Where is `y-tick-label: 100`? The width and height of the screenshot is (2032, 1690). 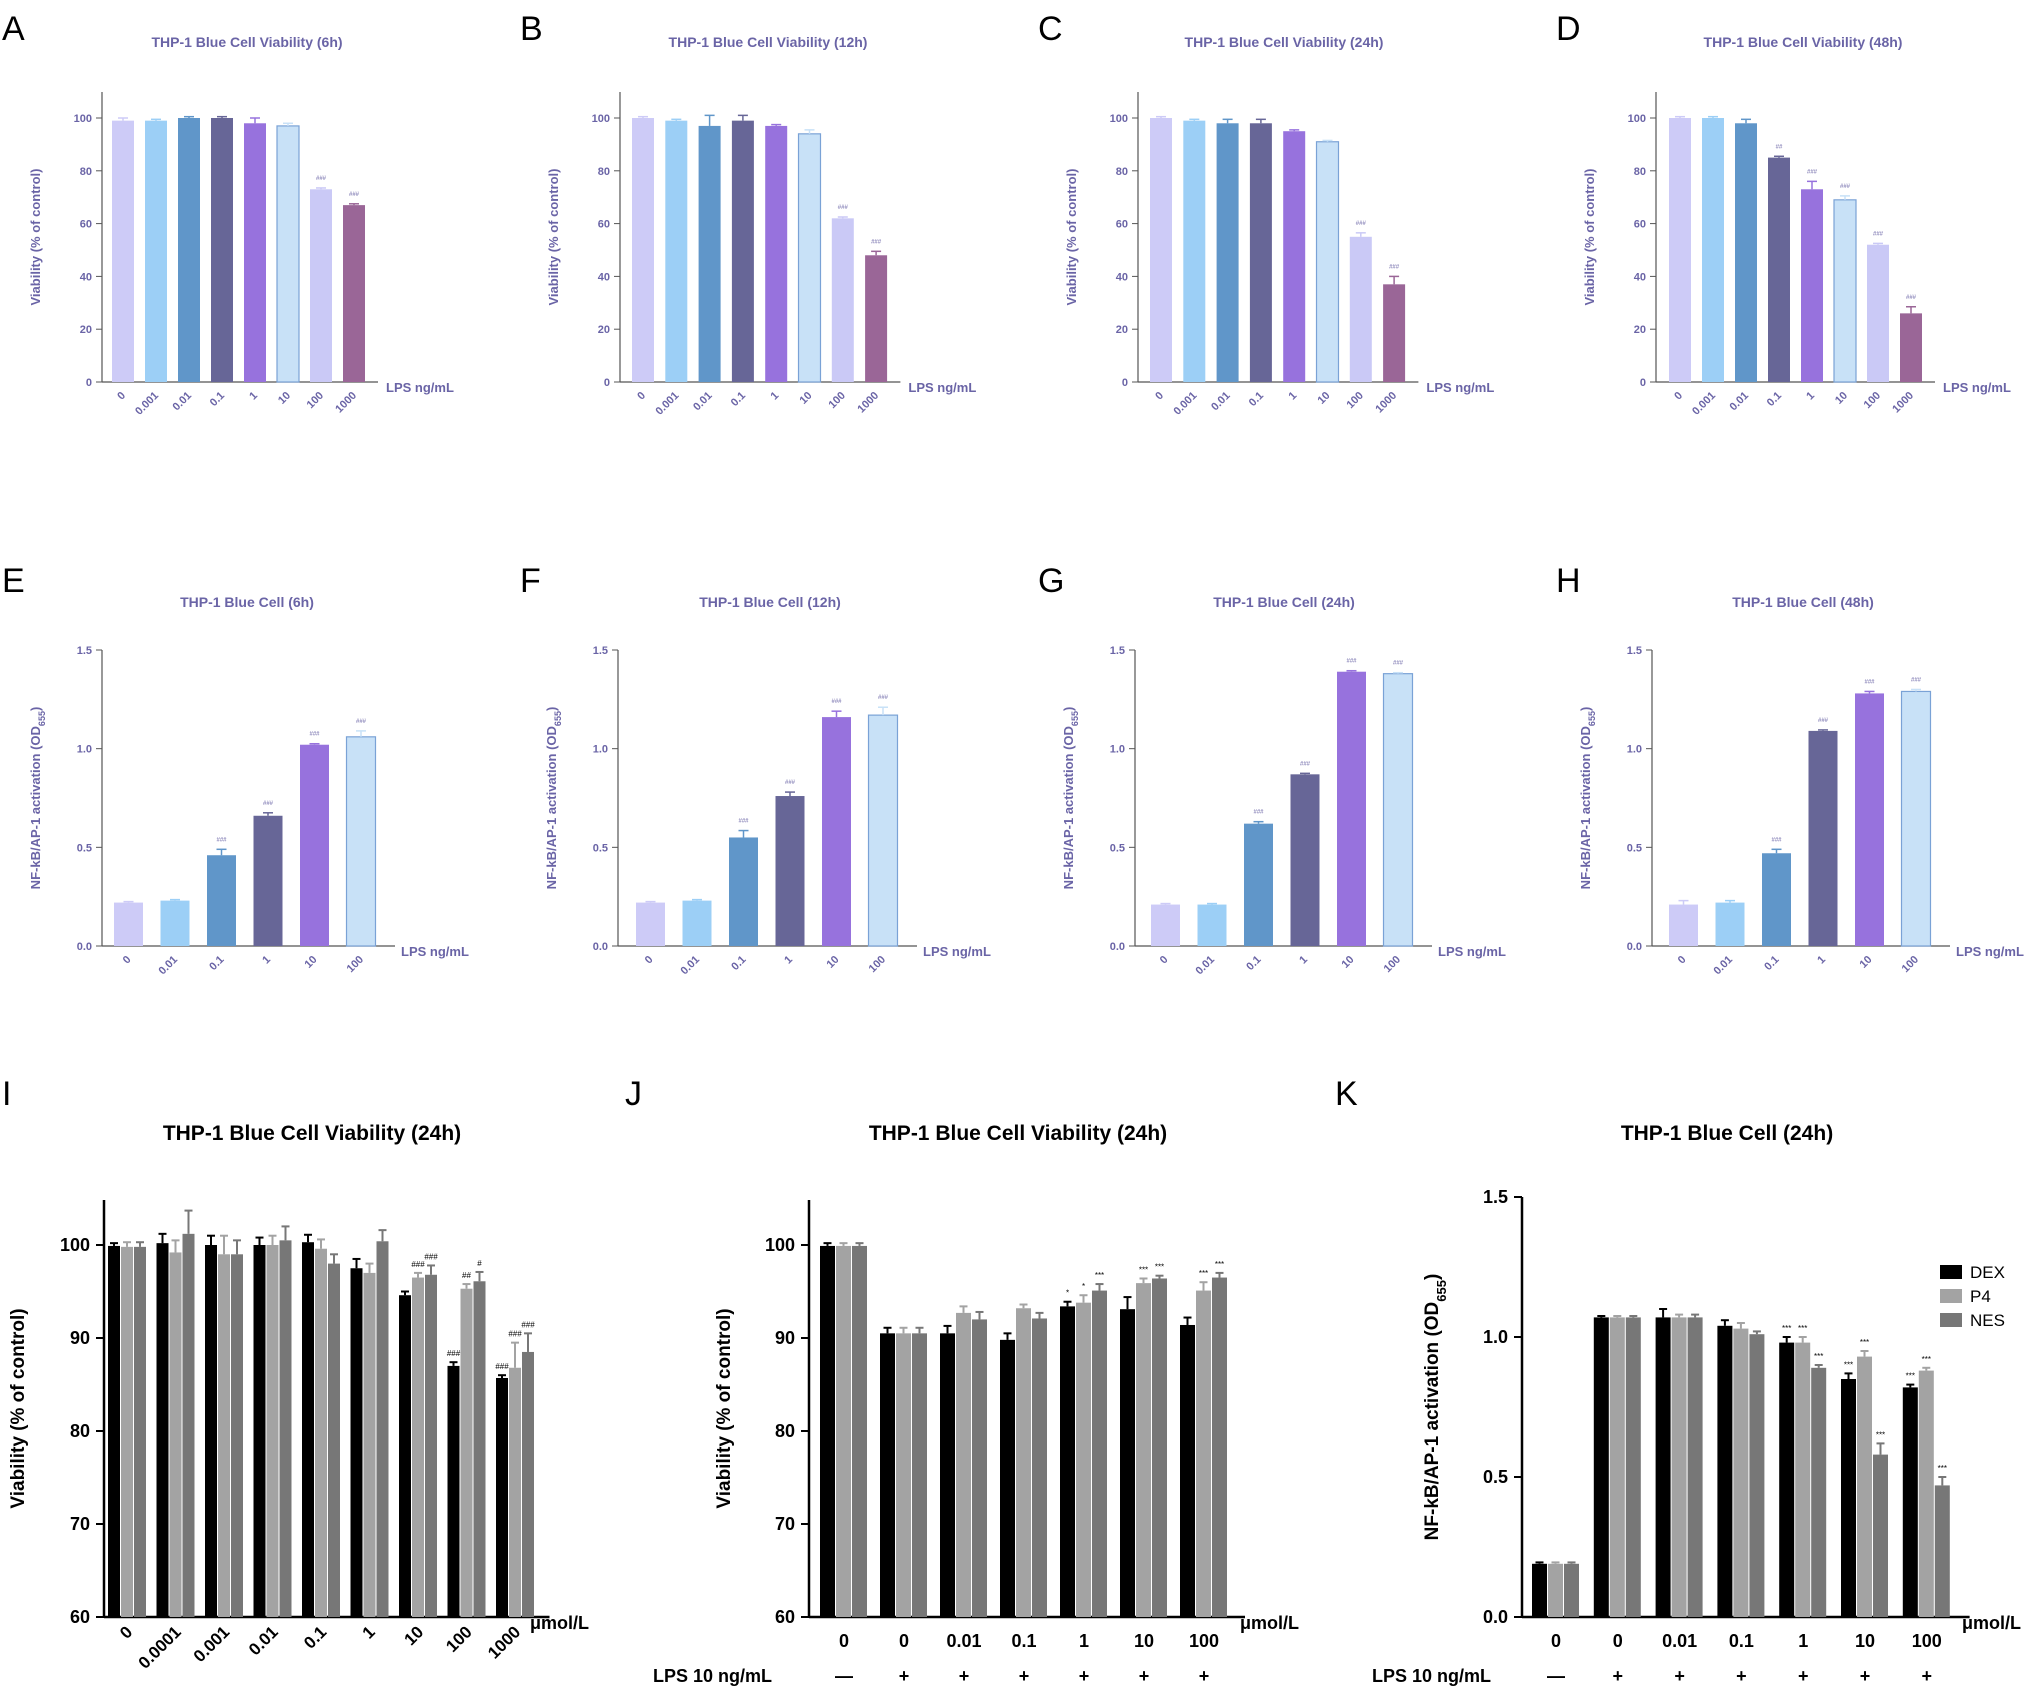
y-tick-label: 100 is located at coordinates (75, 1245).